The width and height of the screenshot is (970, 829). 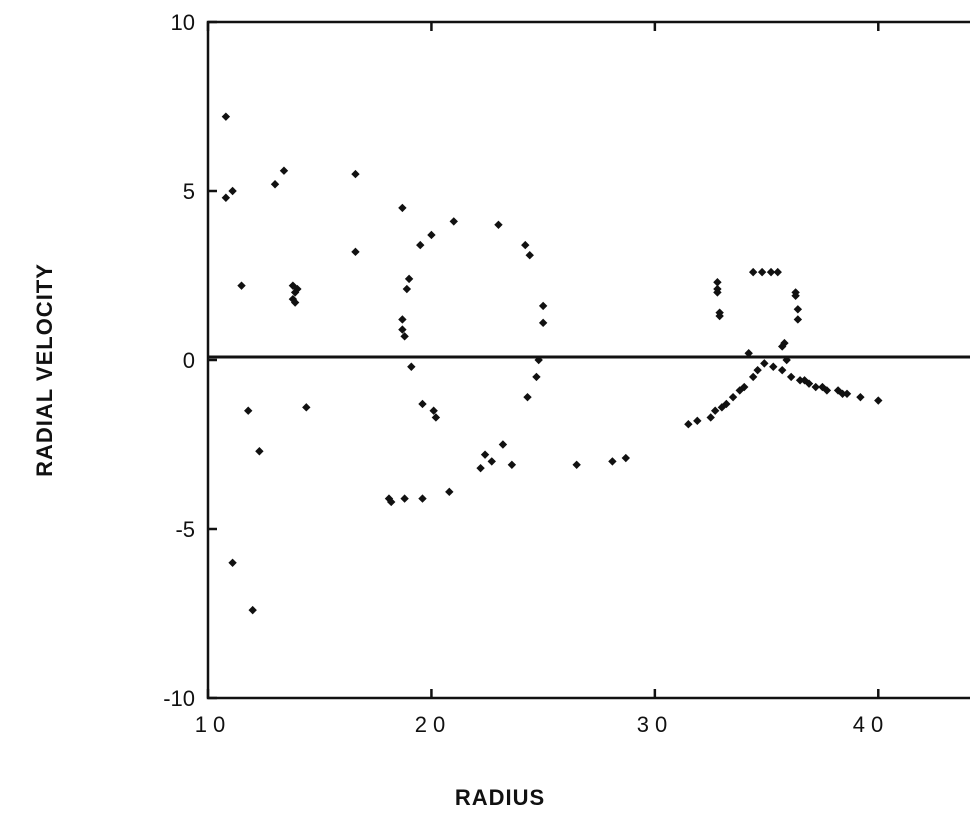 I want to click on y-tick-label-minus-10: -10, so click(x=179, y=698).